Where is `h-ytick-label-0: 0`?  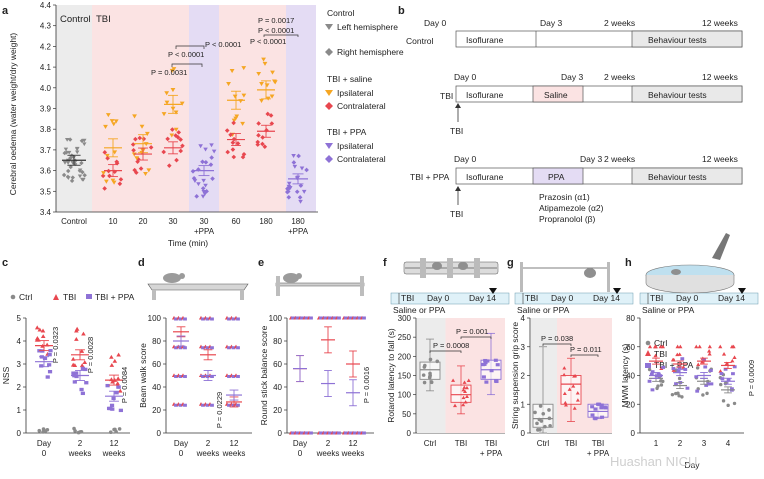 h-ytick-label-0: 0 is located at coordinates (633, 433).